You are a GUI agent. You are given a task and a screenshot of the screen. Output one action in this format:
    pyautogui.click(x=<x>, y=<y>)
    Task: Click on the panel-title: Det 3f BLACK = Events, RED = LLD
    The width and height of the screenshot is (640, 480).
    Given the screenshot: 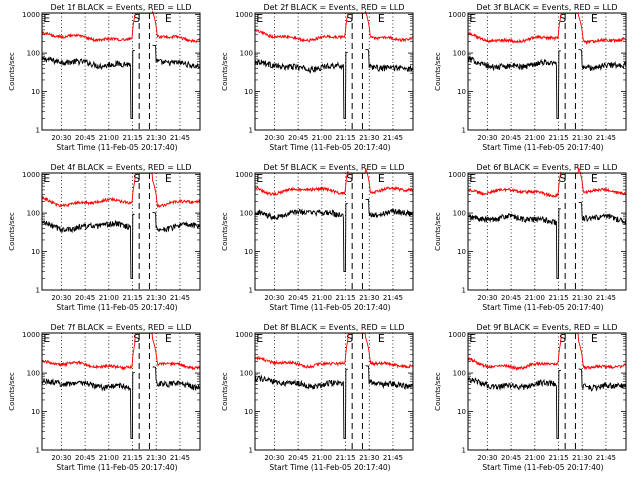 What is the action you would take?
    pyautogui.click(x=546, y=7)
    